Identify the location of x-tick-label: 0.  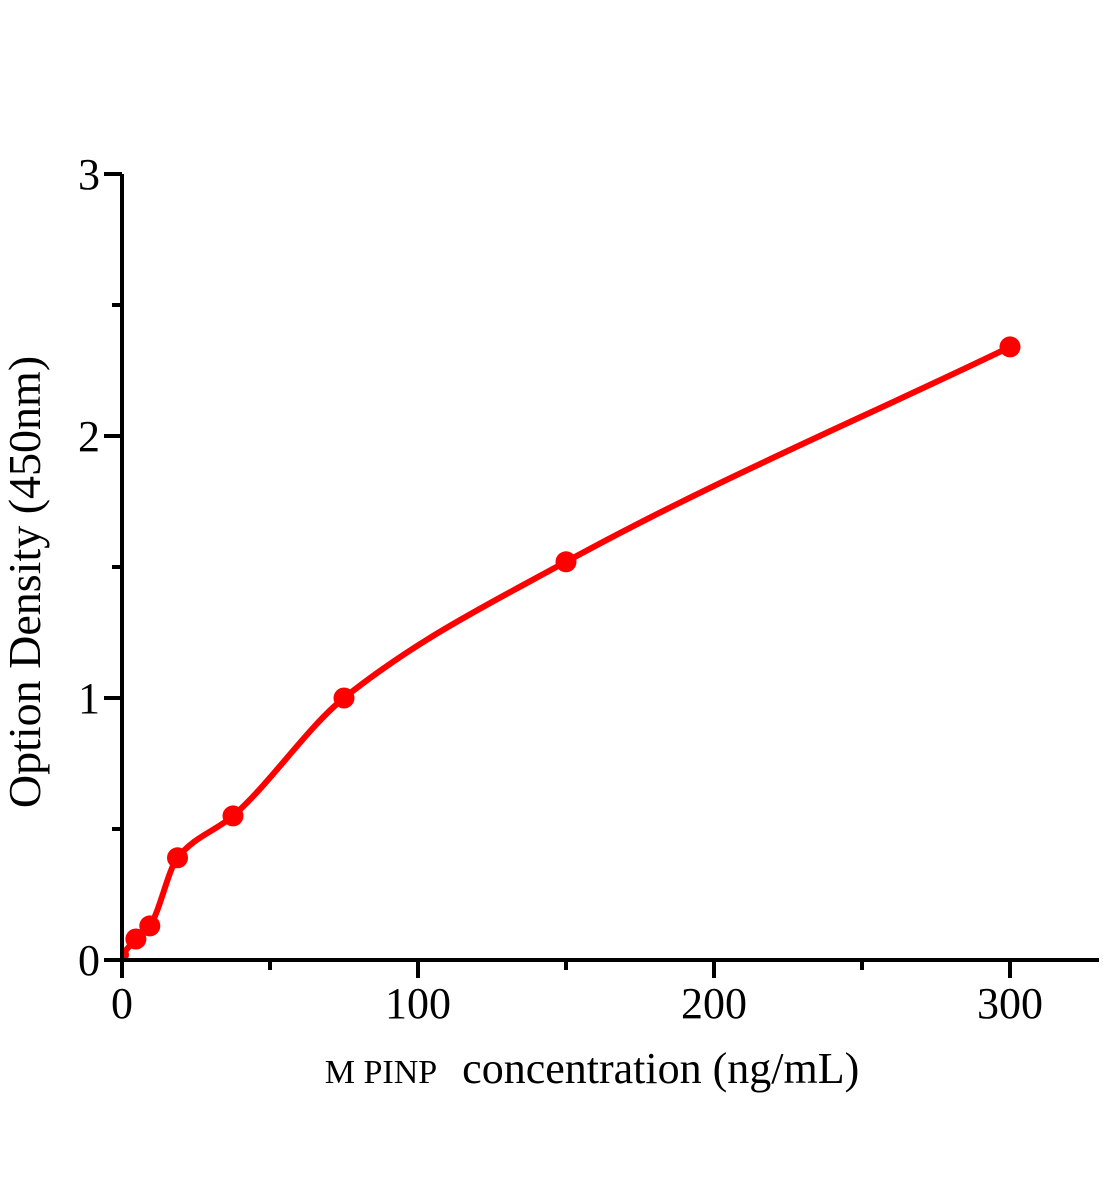
(122, 1003).